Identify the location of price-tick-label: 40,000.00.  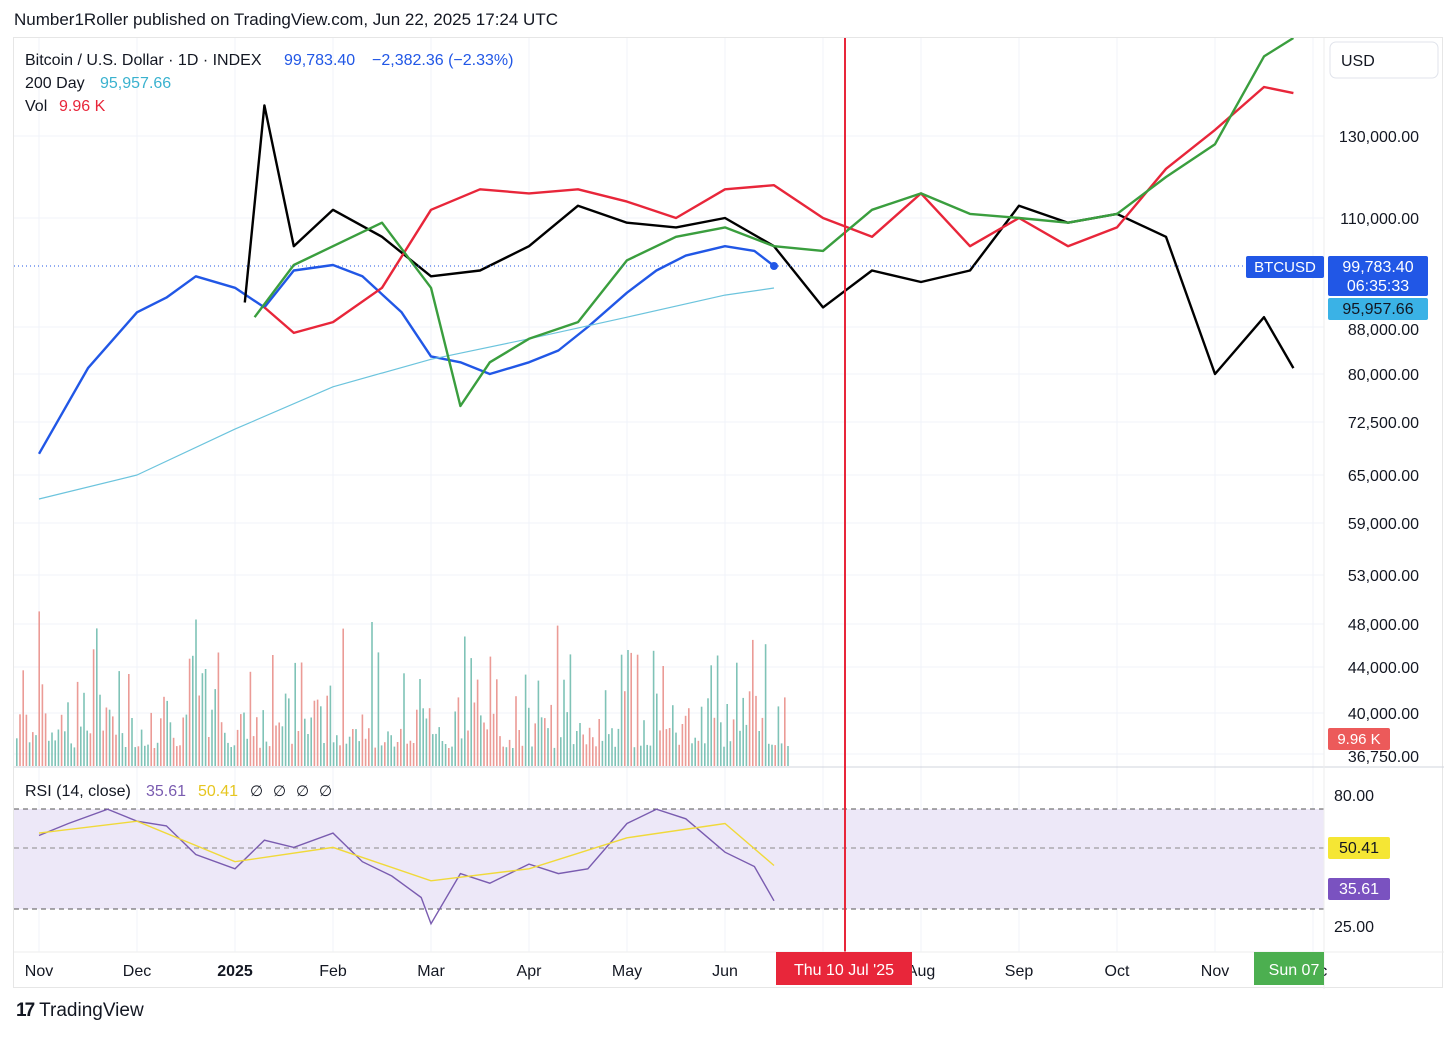
(1383, 714).